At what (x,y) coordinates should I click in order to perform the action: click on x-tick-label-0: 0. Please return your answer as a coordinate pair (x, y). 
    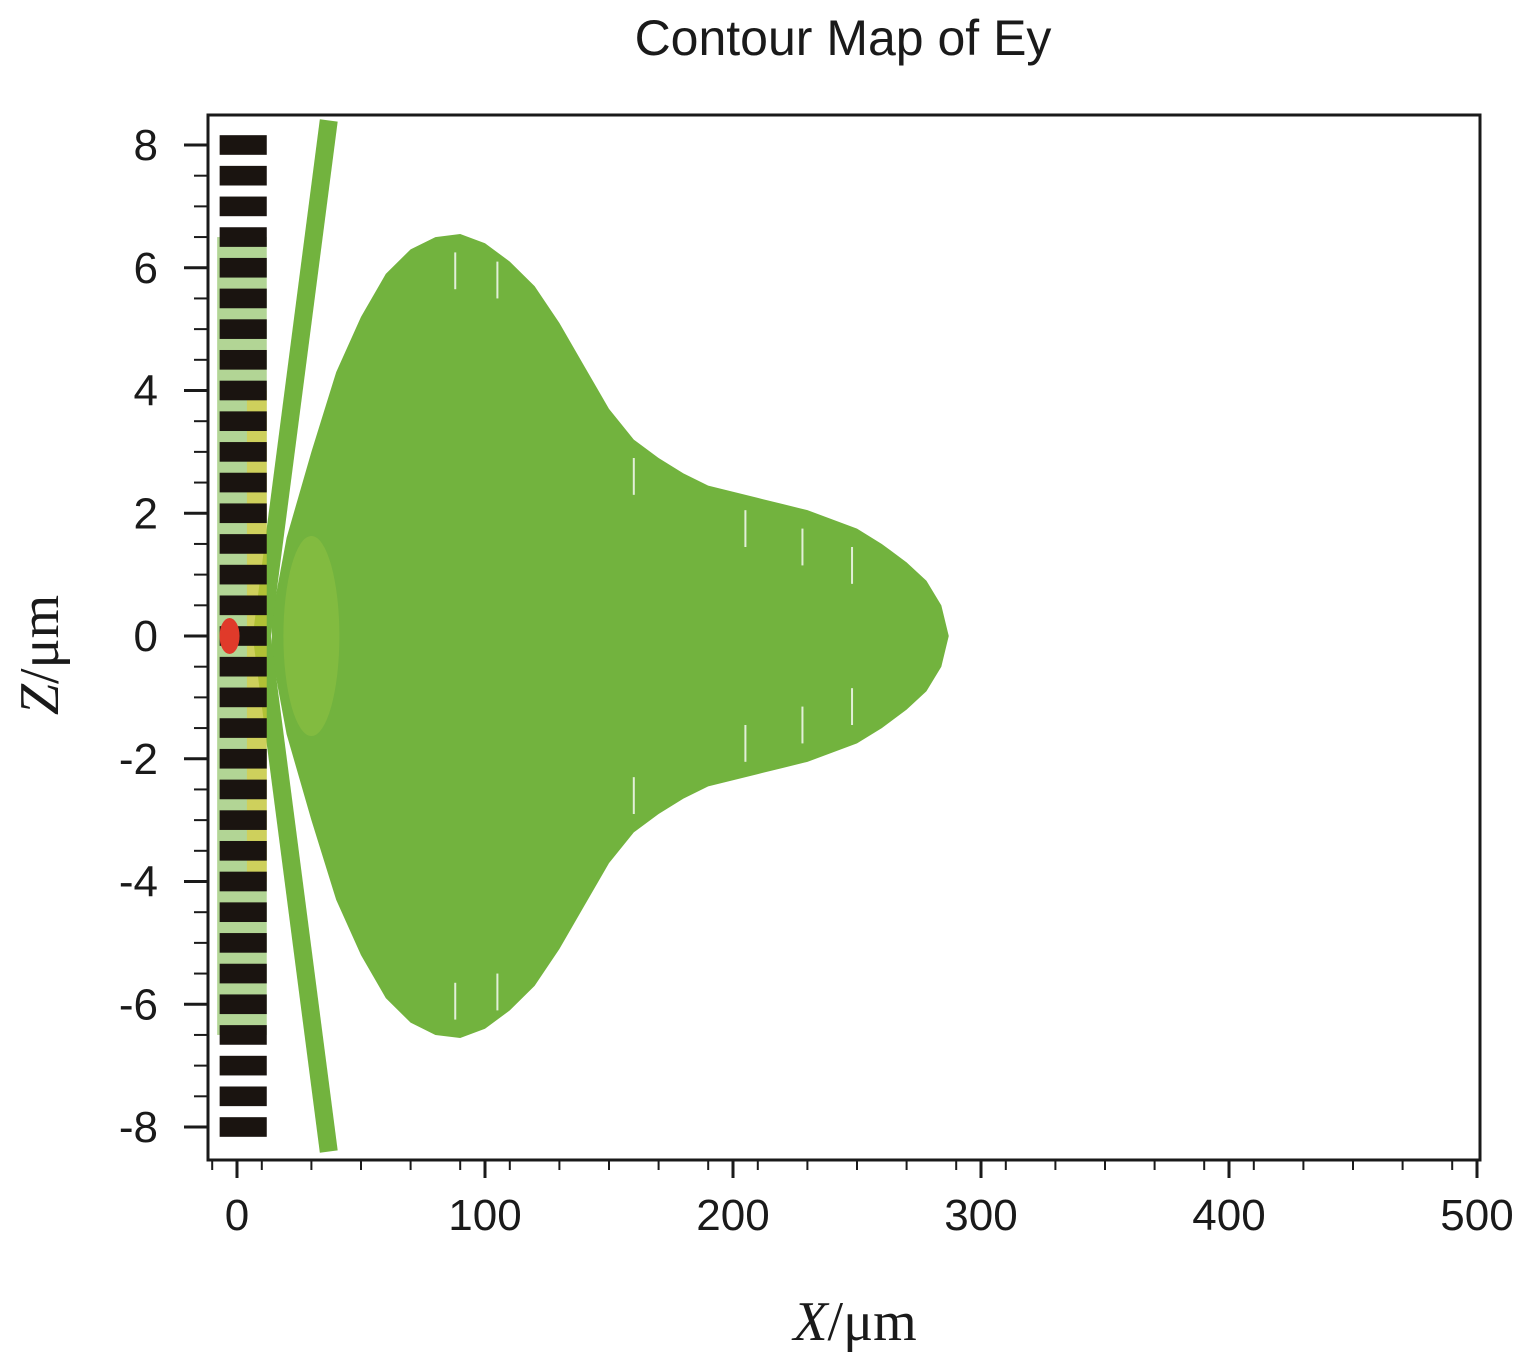
    Looking at the image, I should click on (237, 1215).